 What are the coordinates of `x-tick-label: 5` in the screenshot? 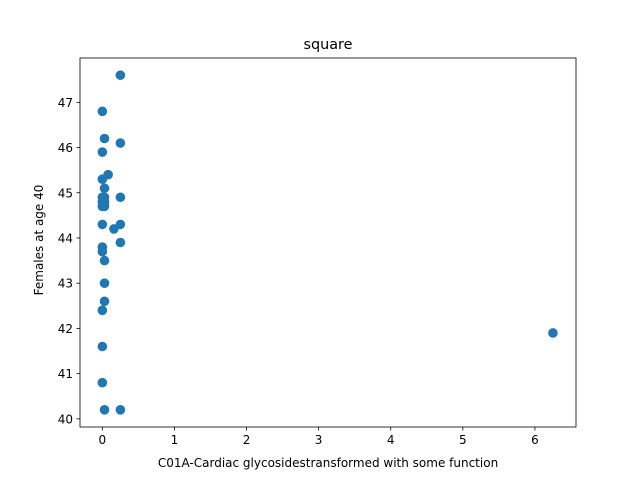 It's located at (463, 440).